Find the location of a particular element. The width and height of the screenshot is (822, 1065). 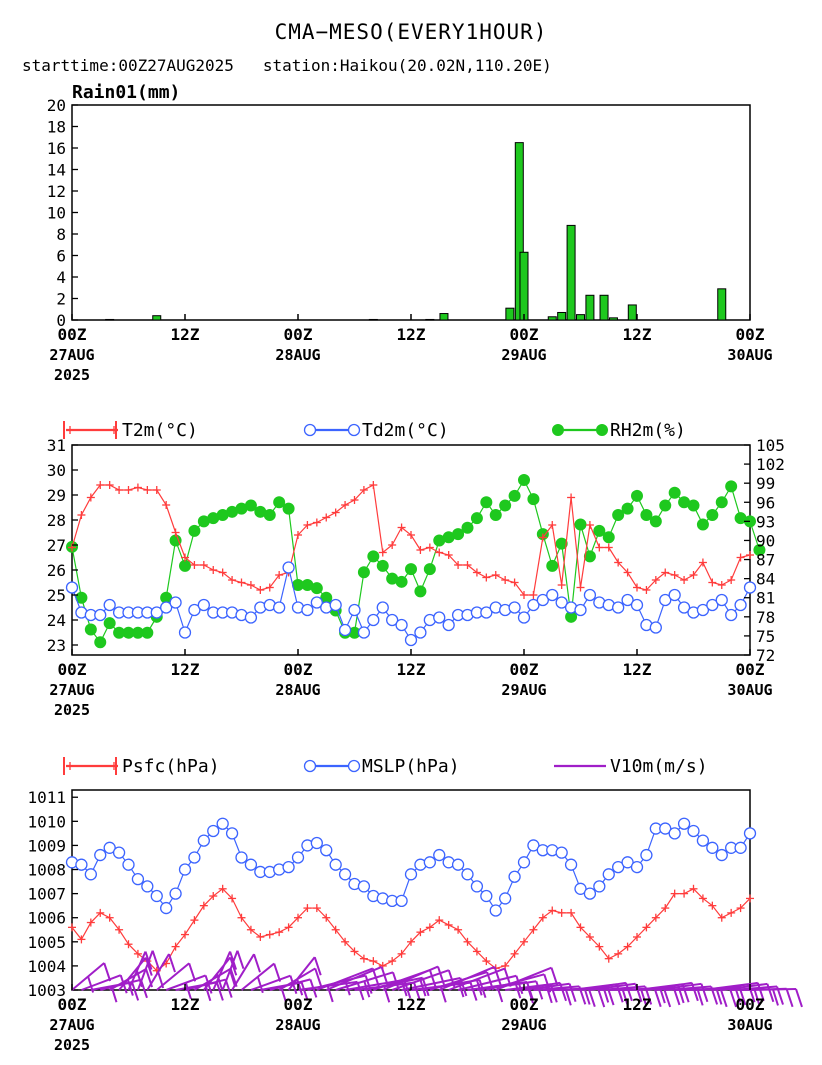

t2m-legend-label: T2m(°C) is located at coordinates (160, 430).